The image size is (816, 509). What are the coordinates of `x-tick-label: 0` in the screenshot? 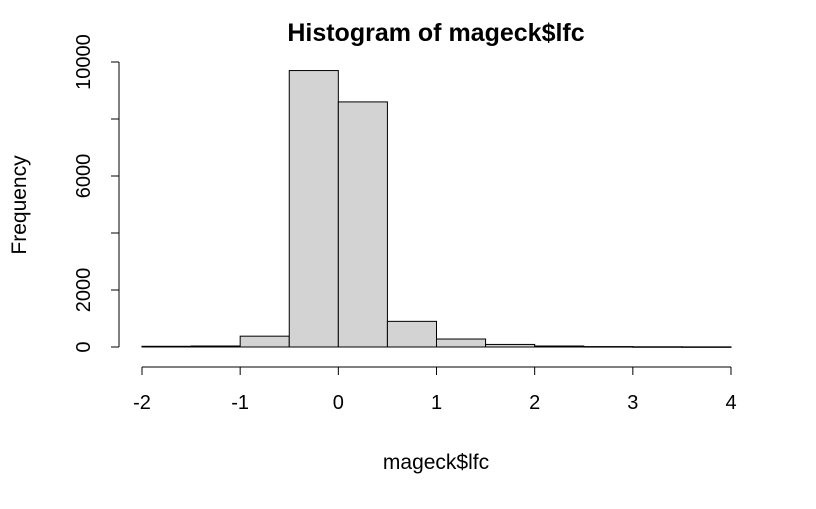 It's located at (338, 403).